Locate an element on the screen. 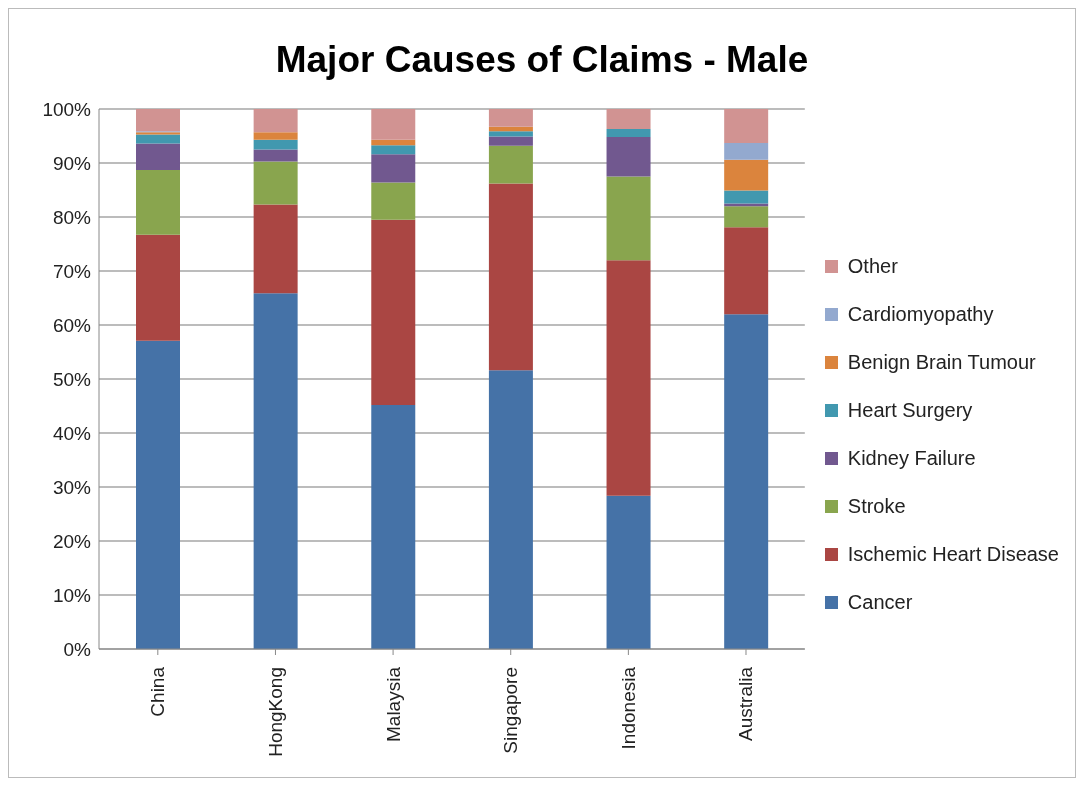 The width and height of the screenshot is (1087, 787). y-tick-label: 90% is located at coordinates (72, 163).